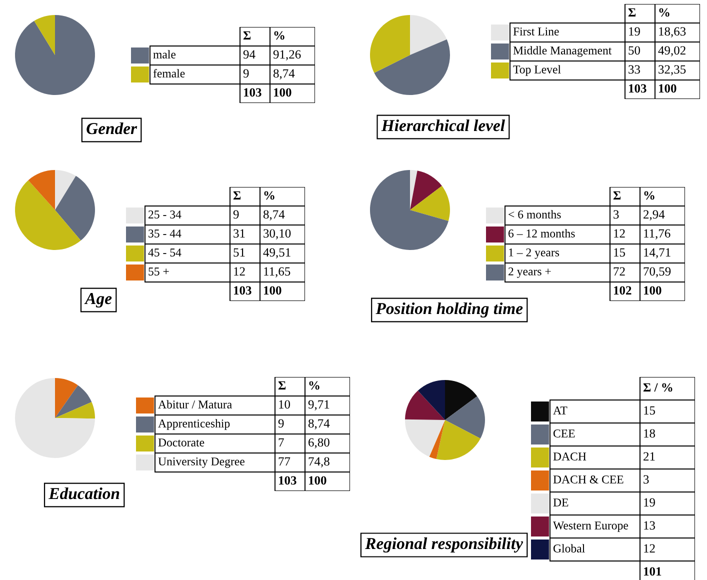 The width and height of the screenshot is (707, 580). Describe the element at coordinates (443, 125) in the screenshot. I see `text: Hierarchical level` at that location.